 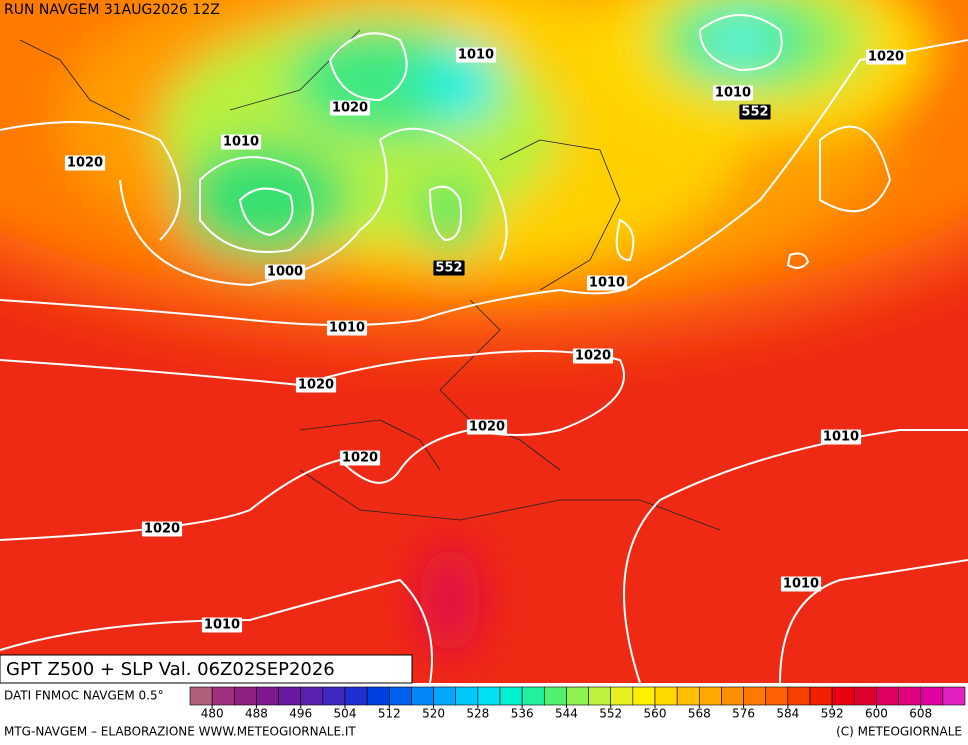 What do you see at coordinates (256, 714) in the screenshot?
I see `tick-label: 488` at bounding box center [256, 714].